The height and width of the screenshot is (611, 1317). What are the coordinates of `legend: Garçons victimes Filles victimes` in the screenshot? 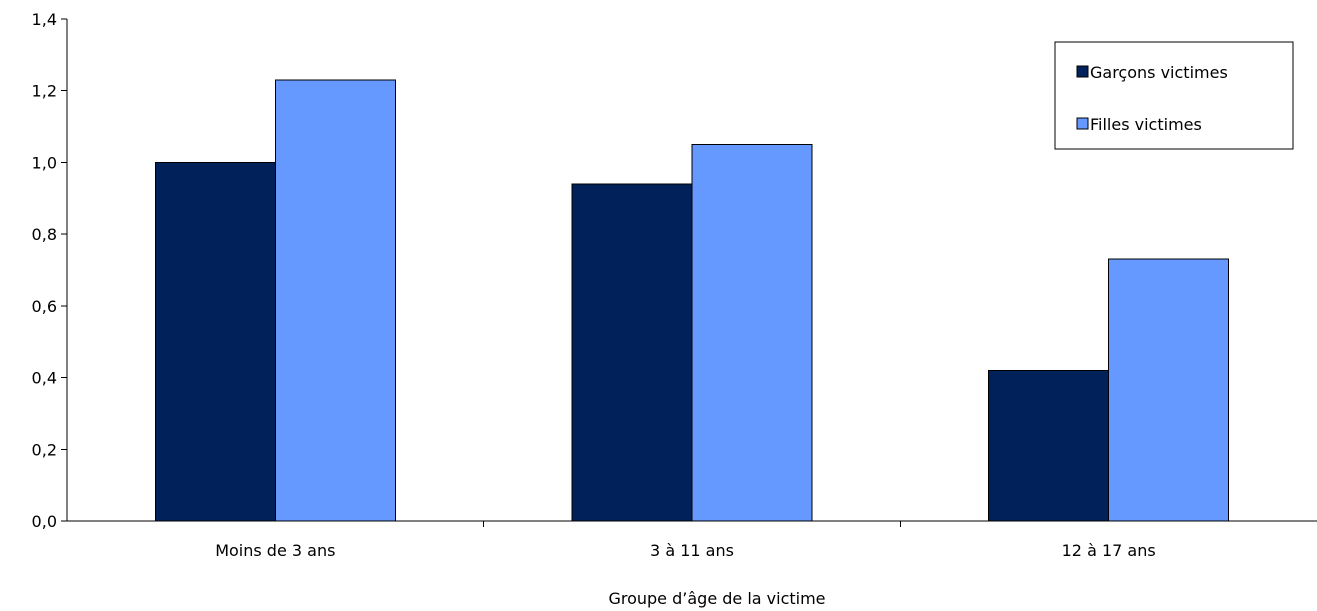 It's located at (1174, 95).